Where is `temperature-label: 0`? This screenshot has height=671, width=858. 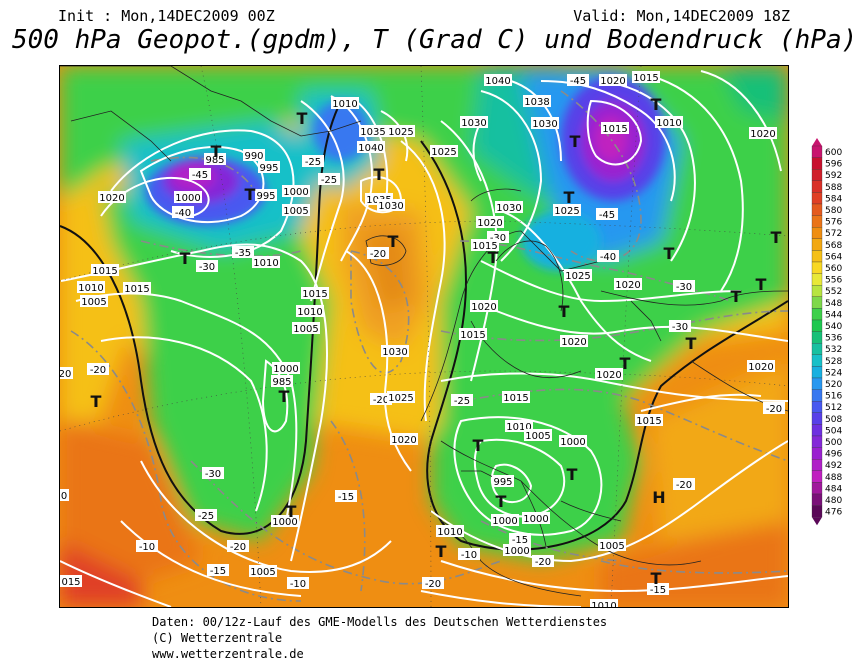
temperature-label: 0 is located at coordinates (64, 495).